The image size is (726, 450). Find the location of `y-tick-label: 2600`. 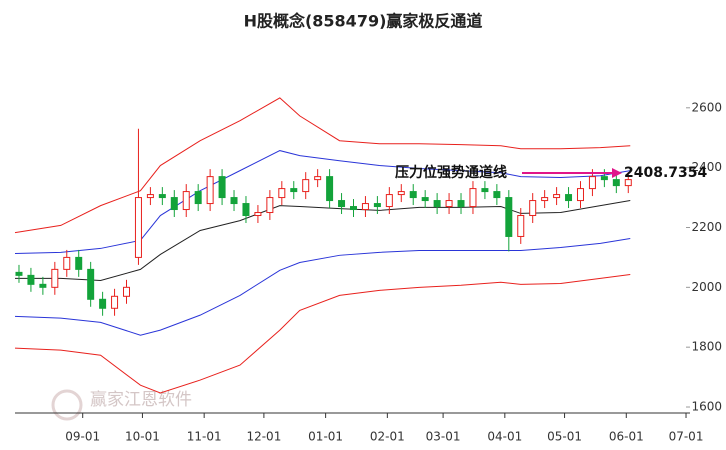

y-tick-label: 2600 is located at coordinates (706, 107).